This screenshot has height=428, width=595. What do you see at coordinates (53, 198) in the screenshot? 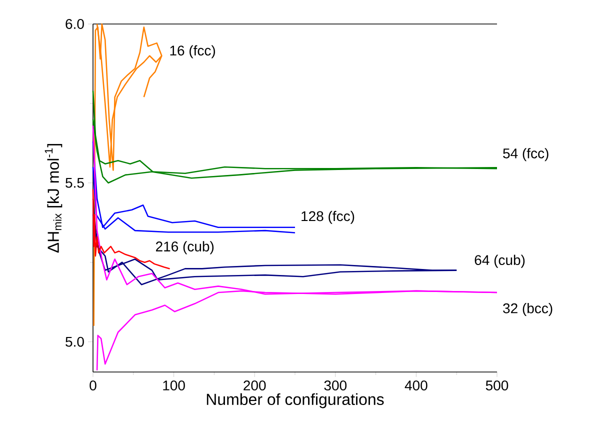
I see `y-axis-title: ΔH$_{mix}$ [kJ mol$^{-1}$]` at bounding box center [53, 198].